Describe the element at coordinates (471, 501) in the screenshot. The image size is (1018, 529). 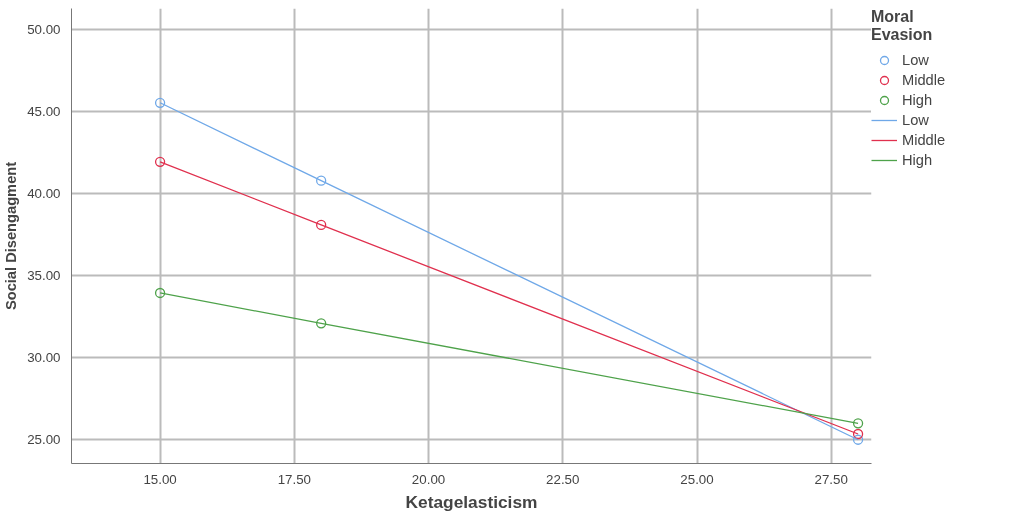
I see `x-axis-title: Ketagelasticism` at that location.